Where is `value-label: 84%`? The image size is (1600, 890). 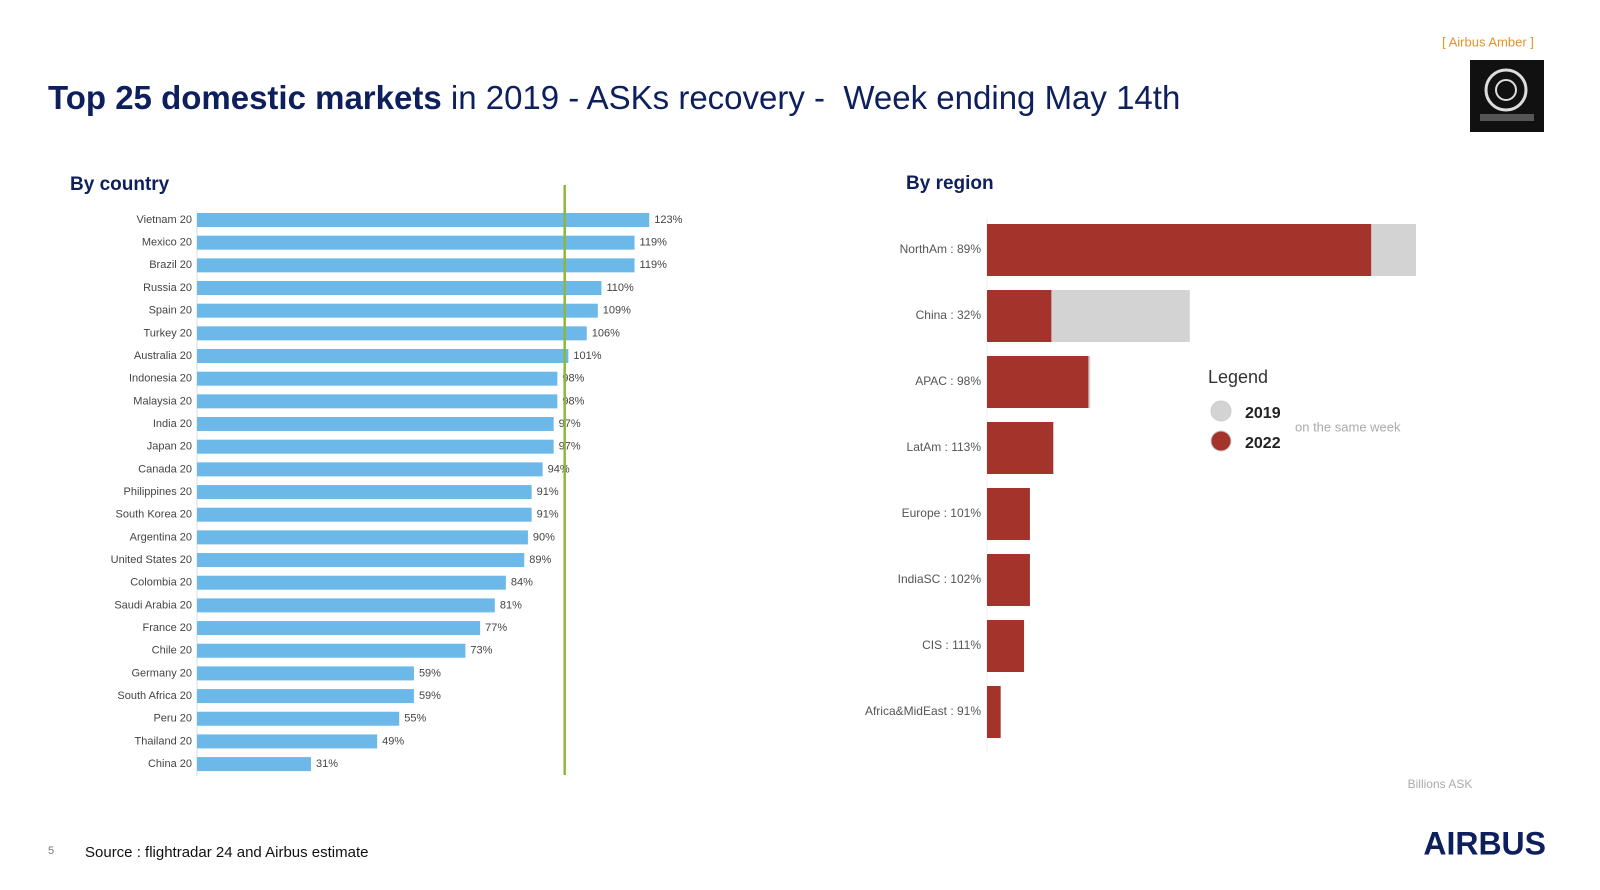 value-label: 84% is located at coordinates (522, 583).